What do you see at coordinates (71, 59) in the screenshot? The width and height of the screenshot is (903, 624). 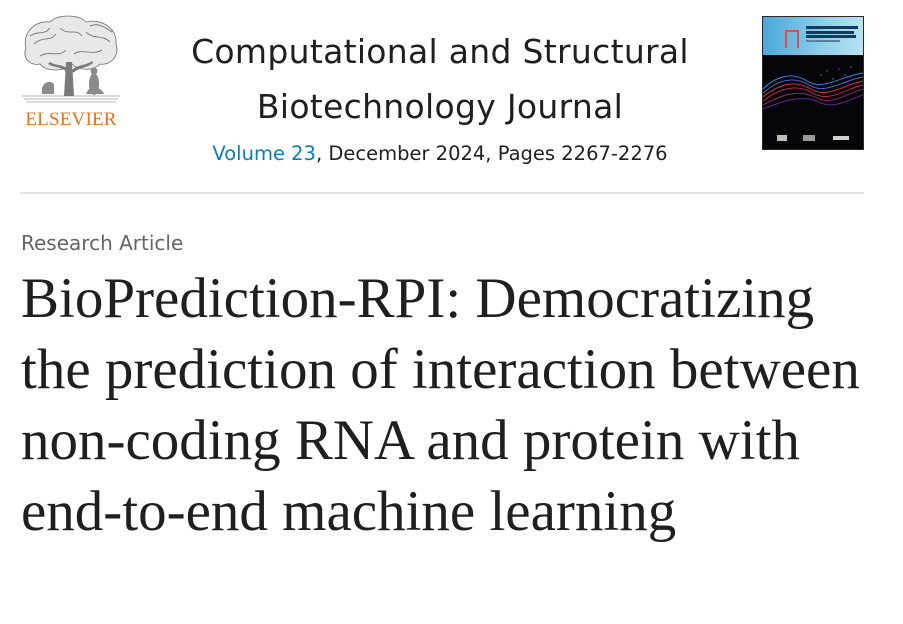 I see `elsevier-tree-icon` at bounding box center [71, 59].